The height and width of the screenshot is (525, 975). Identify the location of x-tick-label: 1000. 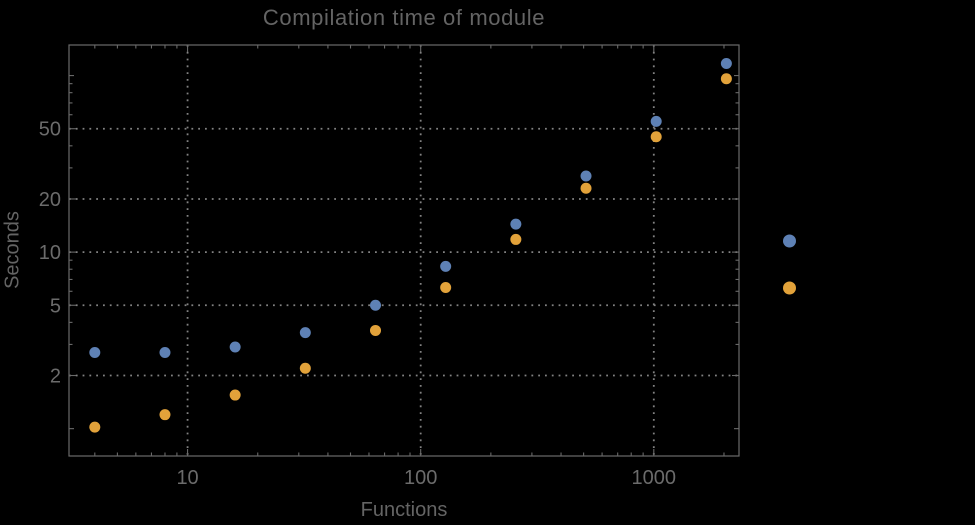
(654, 478).